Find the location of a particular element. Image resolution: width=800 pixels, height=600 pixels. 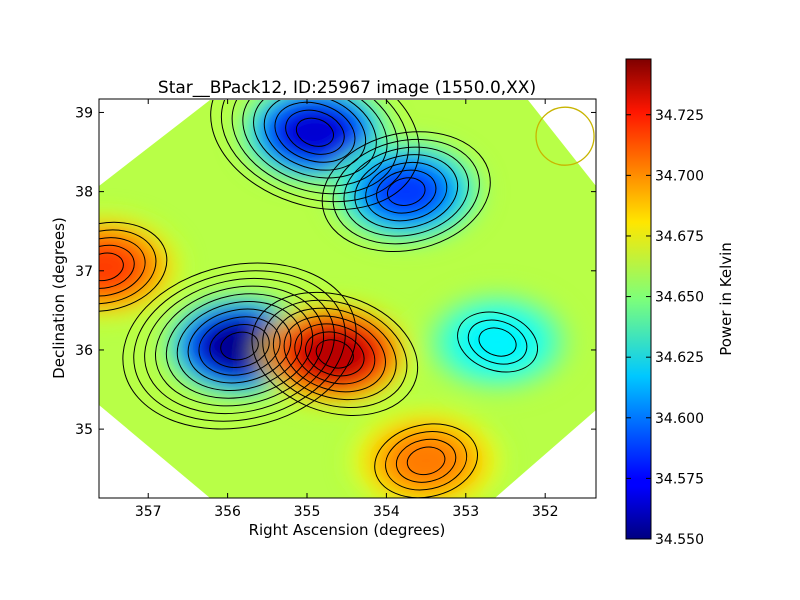

x-tick-label: 353 is located at coordinates (465, 512).